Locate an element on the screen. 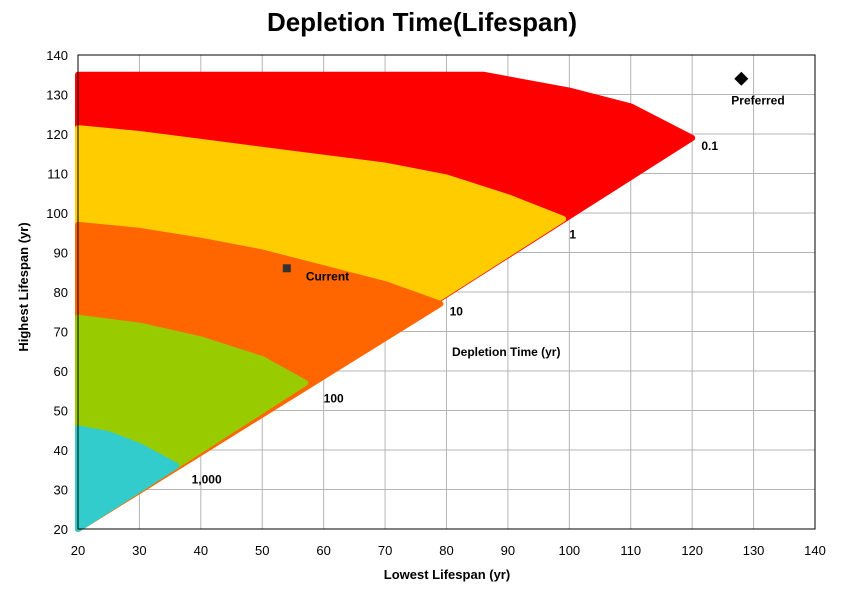 This screenshot has height=592, width=858. x-tick-label: 80 is located at coordinates (446, 550).